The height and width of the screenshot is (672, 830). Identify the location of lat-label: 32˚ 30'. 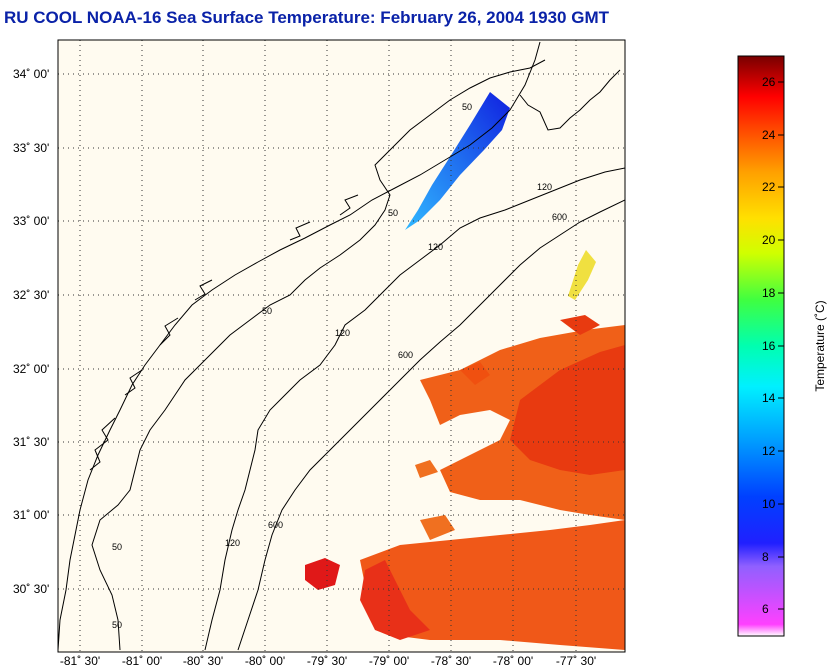
(31, 295).